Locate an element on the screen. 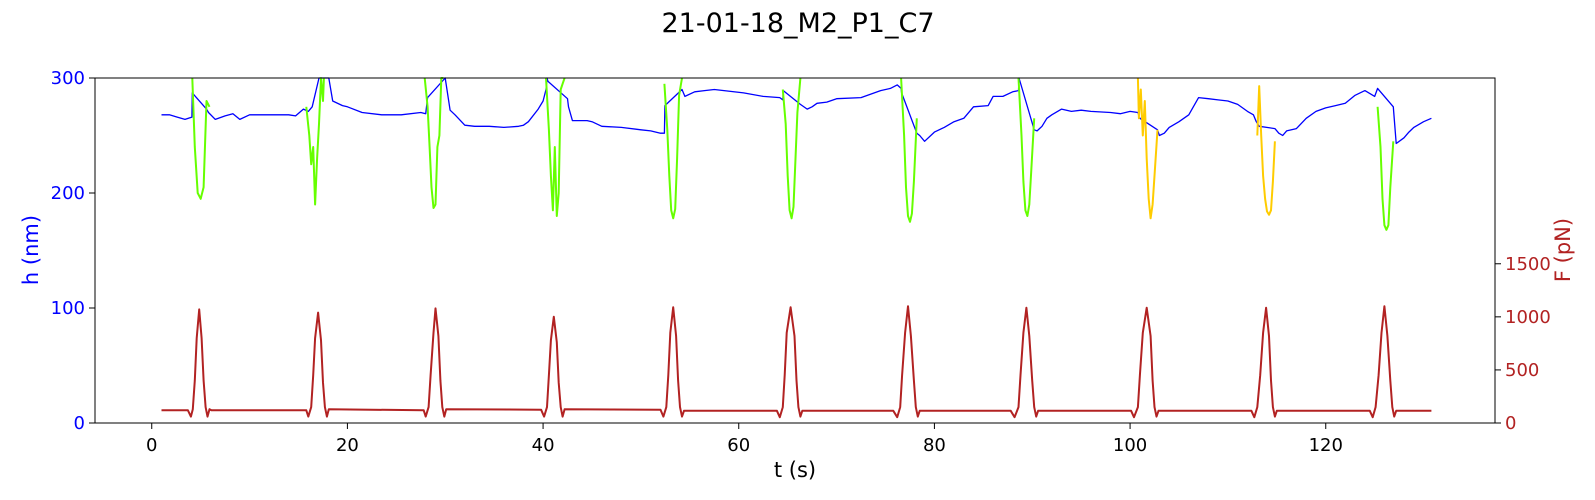 The width and height of the screenshot is (1595, 500). right-y-axis-ticks: 0 500 1000 1500 is located at coordinates (1523, 344).